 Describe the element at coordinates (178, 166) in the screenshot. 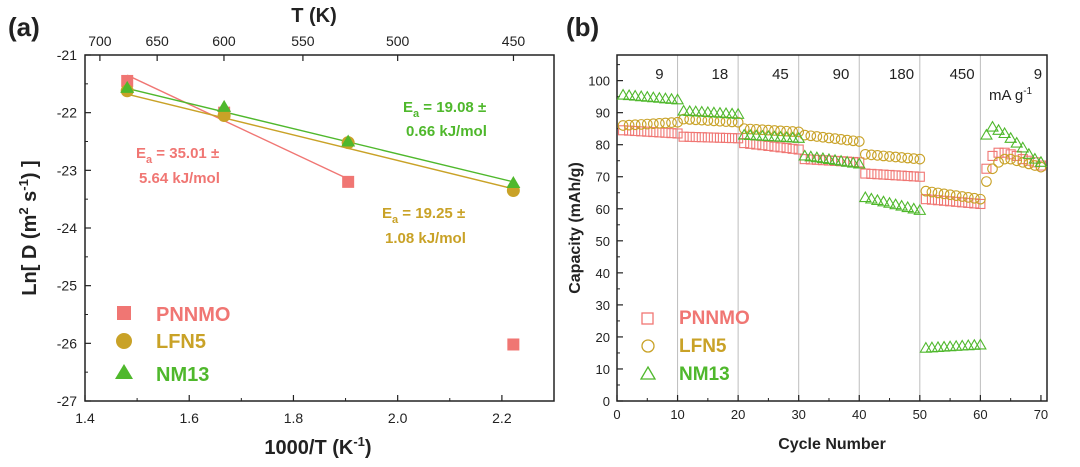

I see `annotation-pnnmo-ea: Ea = 35.01 ± 5.64 kJ/mol` at that location.